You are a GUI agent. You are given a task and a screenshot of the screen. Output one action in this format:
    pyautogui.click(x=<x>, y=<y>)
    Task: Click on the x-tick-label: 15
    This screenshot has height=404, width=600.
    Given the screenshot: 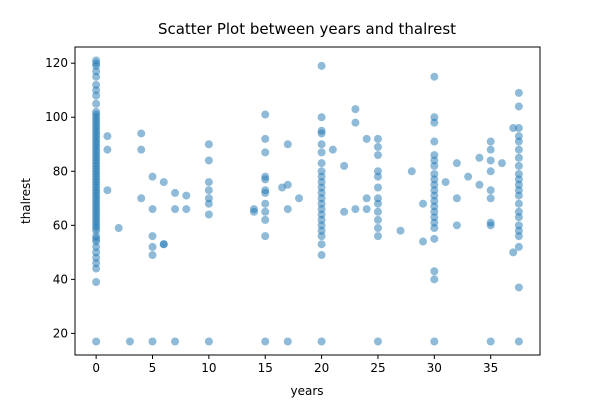 What is the action you would take?
    pyautogui.click(x=265, y=368)
    